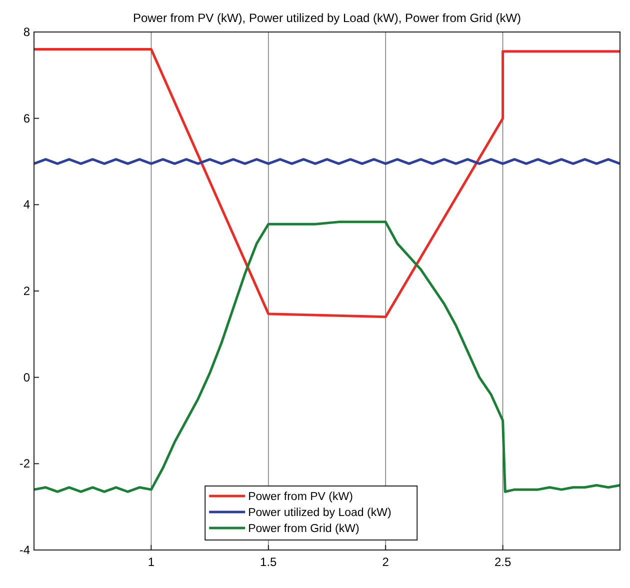 Image resolution: width=630 pixels, height=588 pixels. I want to click on legend-label: Power from PV (kW), so click(301, 497).